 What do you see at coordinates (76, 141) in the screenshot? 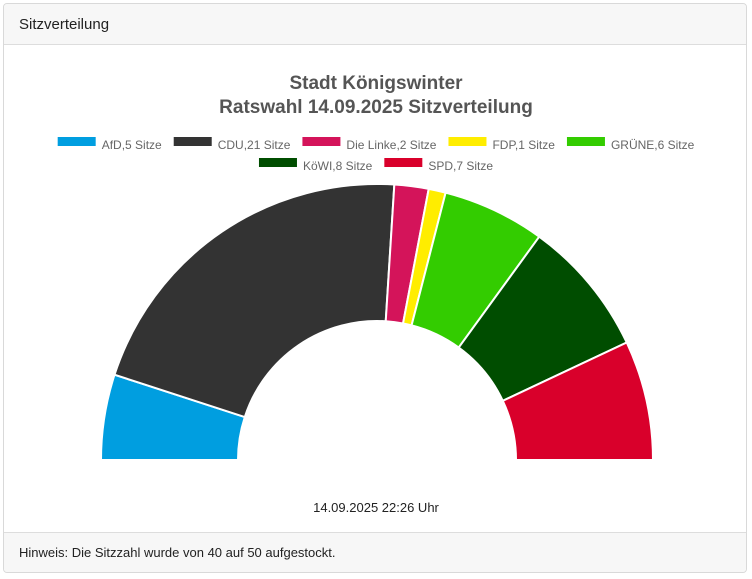
I see `legend-swatch-afd` at bounding box center [76, 141].